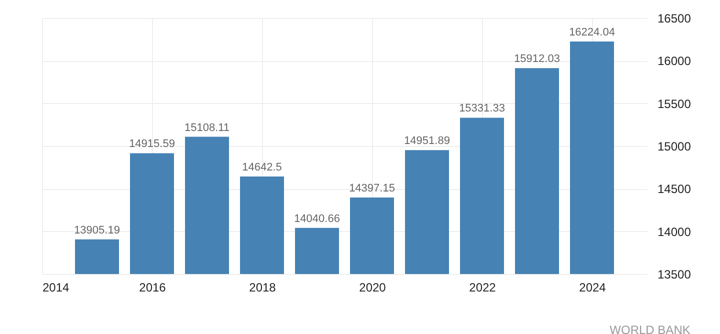 Image resolution: width=720 pixels, height=334 pixels. Describe the element at coordinates (675, 103) in the screenshot. I see `y-tick-label: 15500` at that location.